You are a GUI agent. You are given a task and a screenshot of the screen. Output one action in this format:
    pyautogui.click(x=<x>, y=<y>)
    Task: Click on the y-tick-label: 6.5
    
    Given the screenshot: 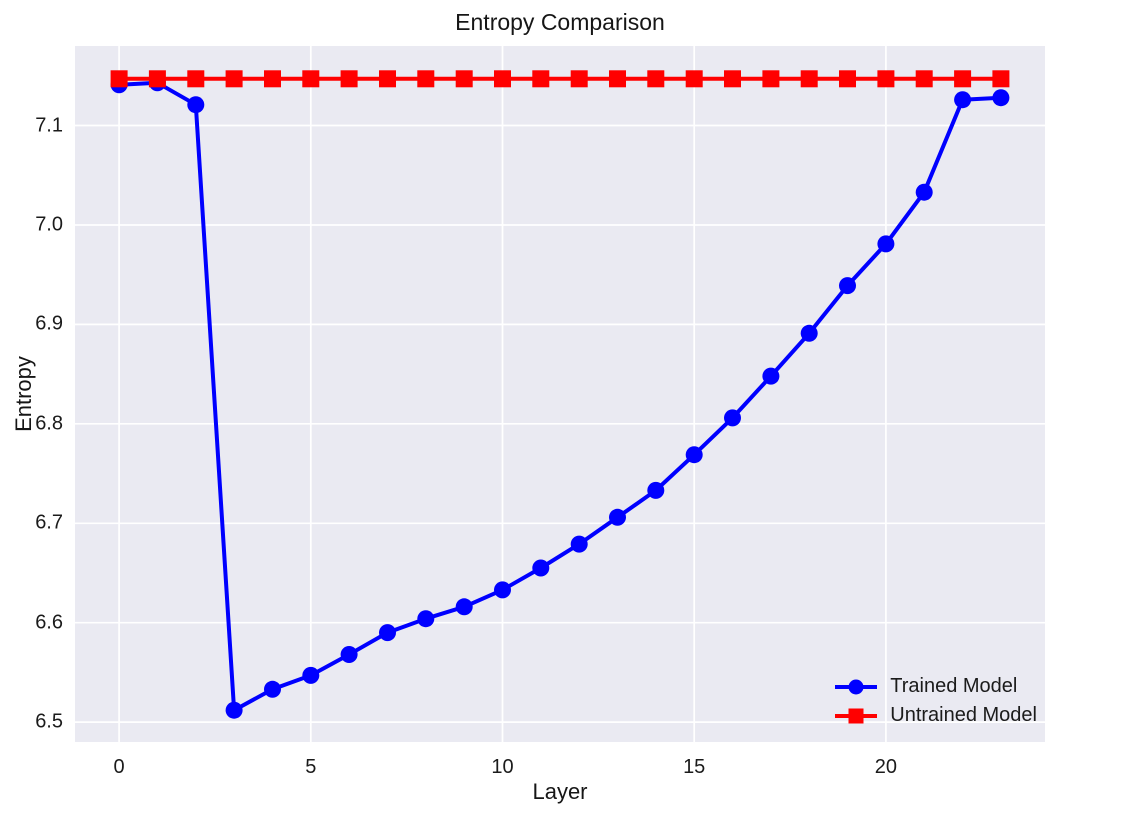 What is the action you would take?
    pyautogui.click(x=49, y=721)
    